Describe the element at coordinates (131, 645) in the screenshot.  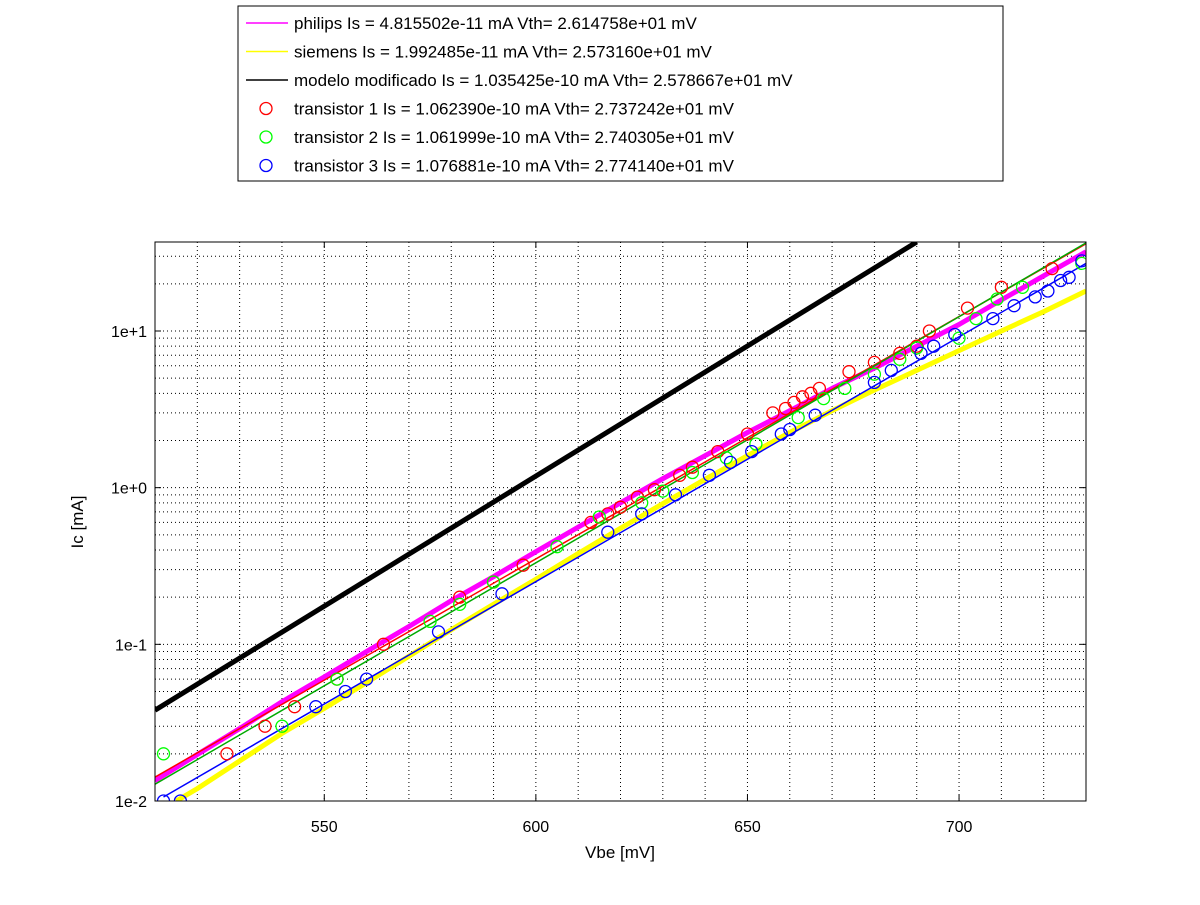
I see `y-tick-label: 1e-1` at that location.